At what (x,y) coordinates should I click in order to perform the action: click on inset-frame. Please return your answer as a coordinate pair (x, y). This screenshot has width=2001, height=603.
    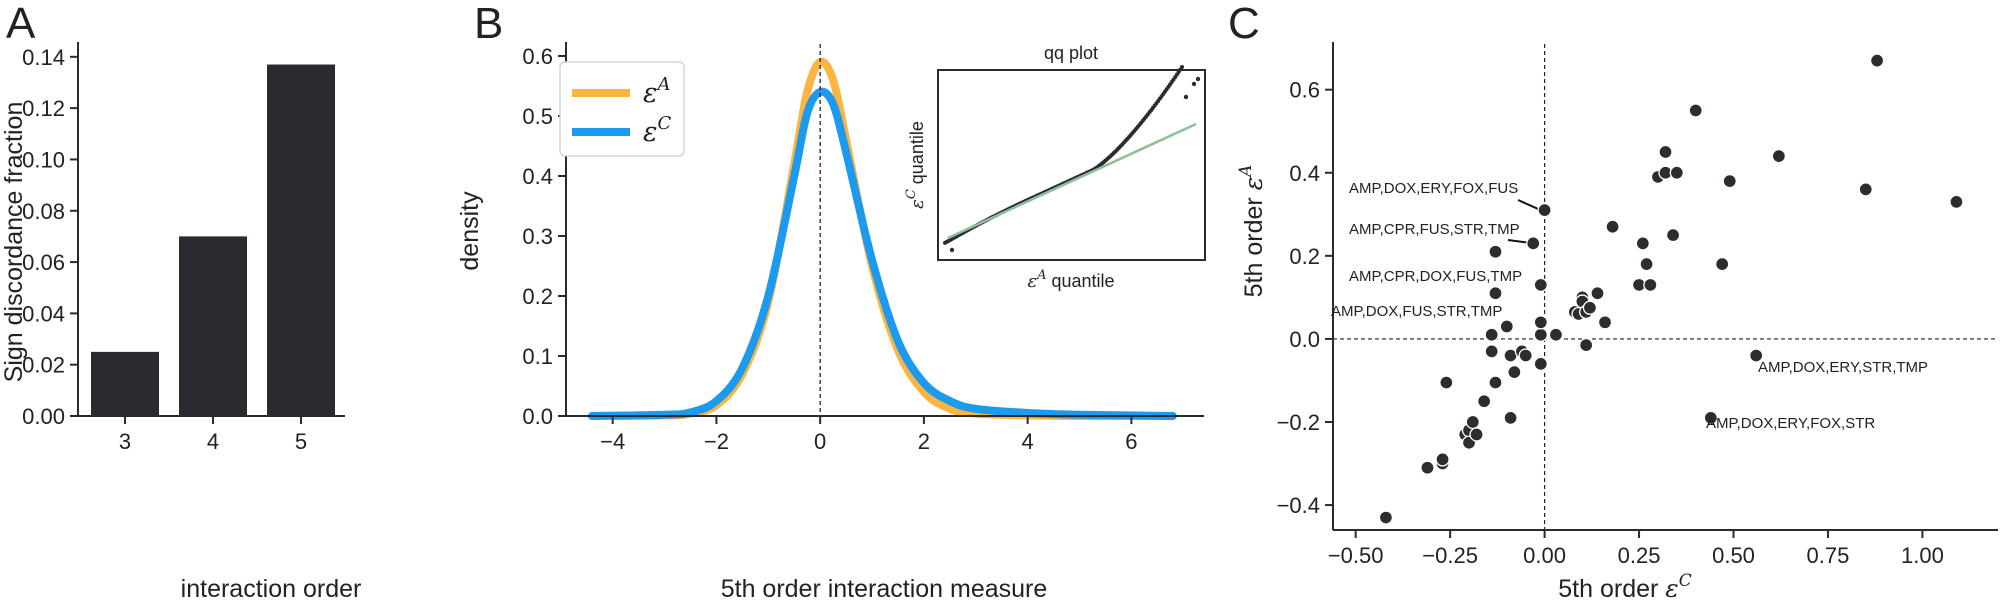
    Looking at the image, I should click on (1071, 165).